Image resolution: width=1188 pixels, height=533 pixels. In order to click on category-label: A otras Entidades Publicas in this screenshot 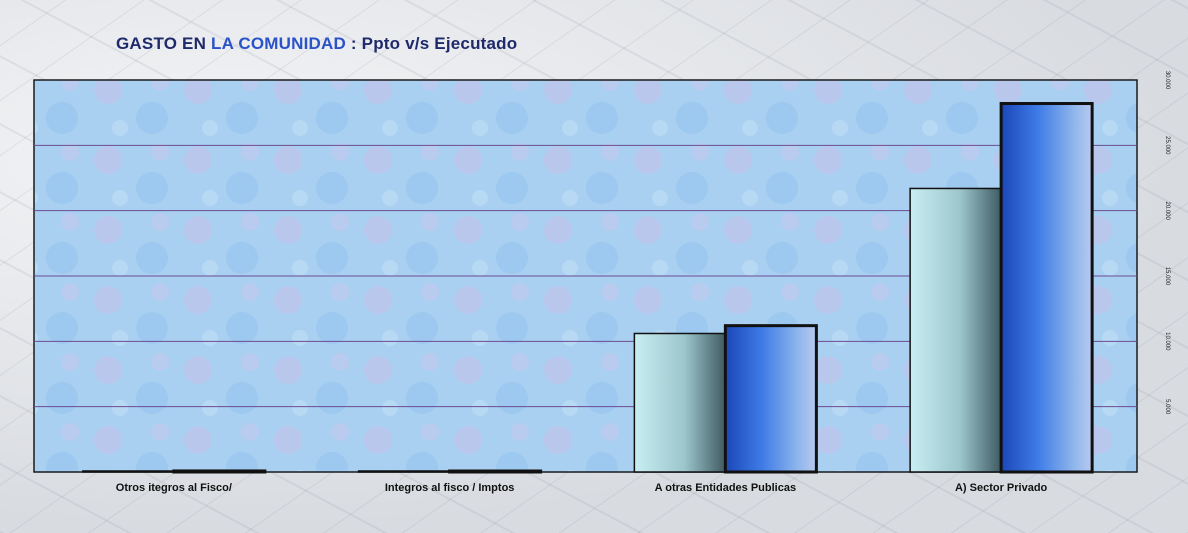, I will do `click(725, 488)`.